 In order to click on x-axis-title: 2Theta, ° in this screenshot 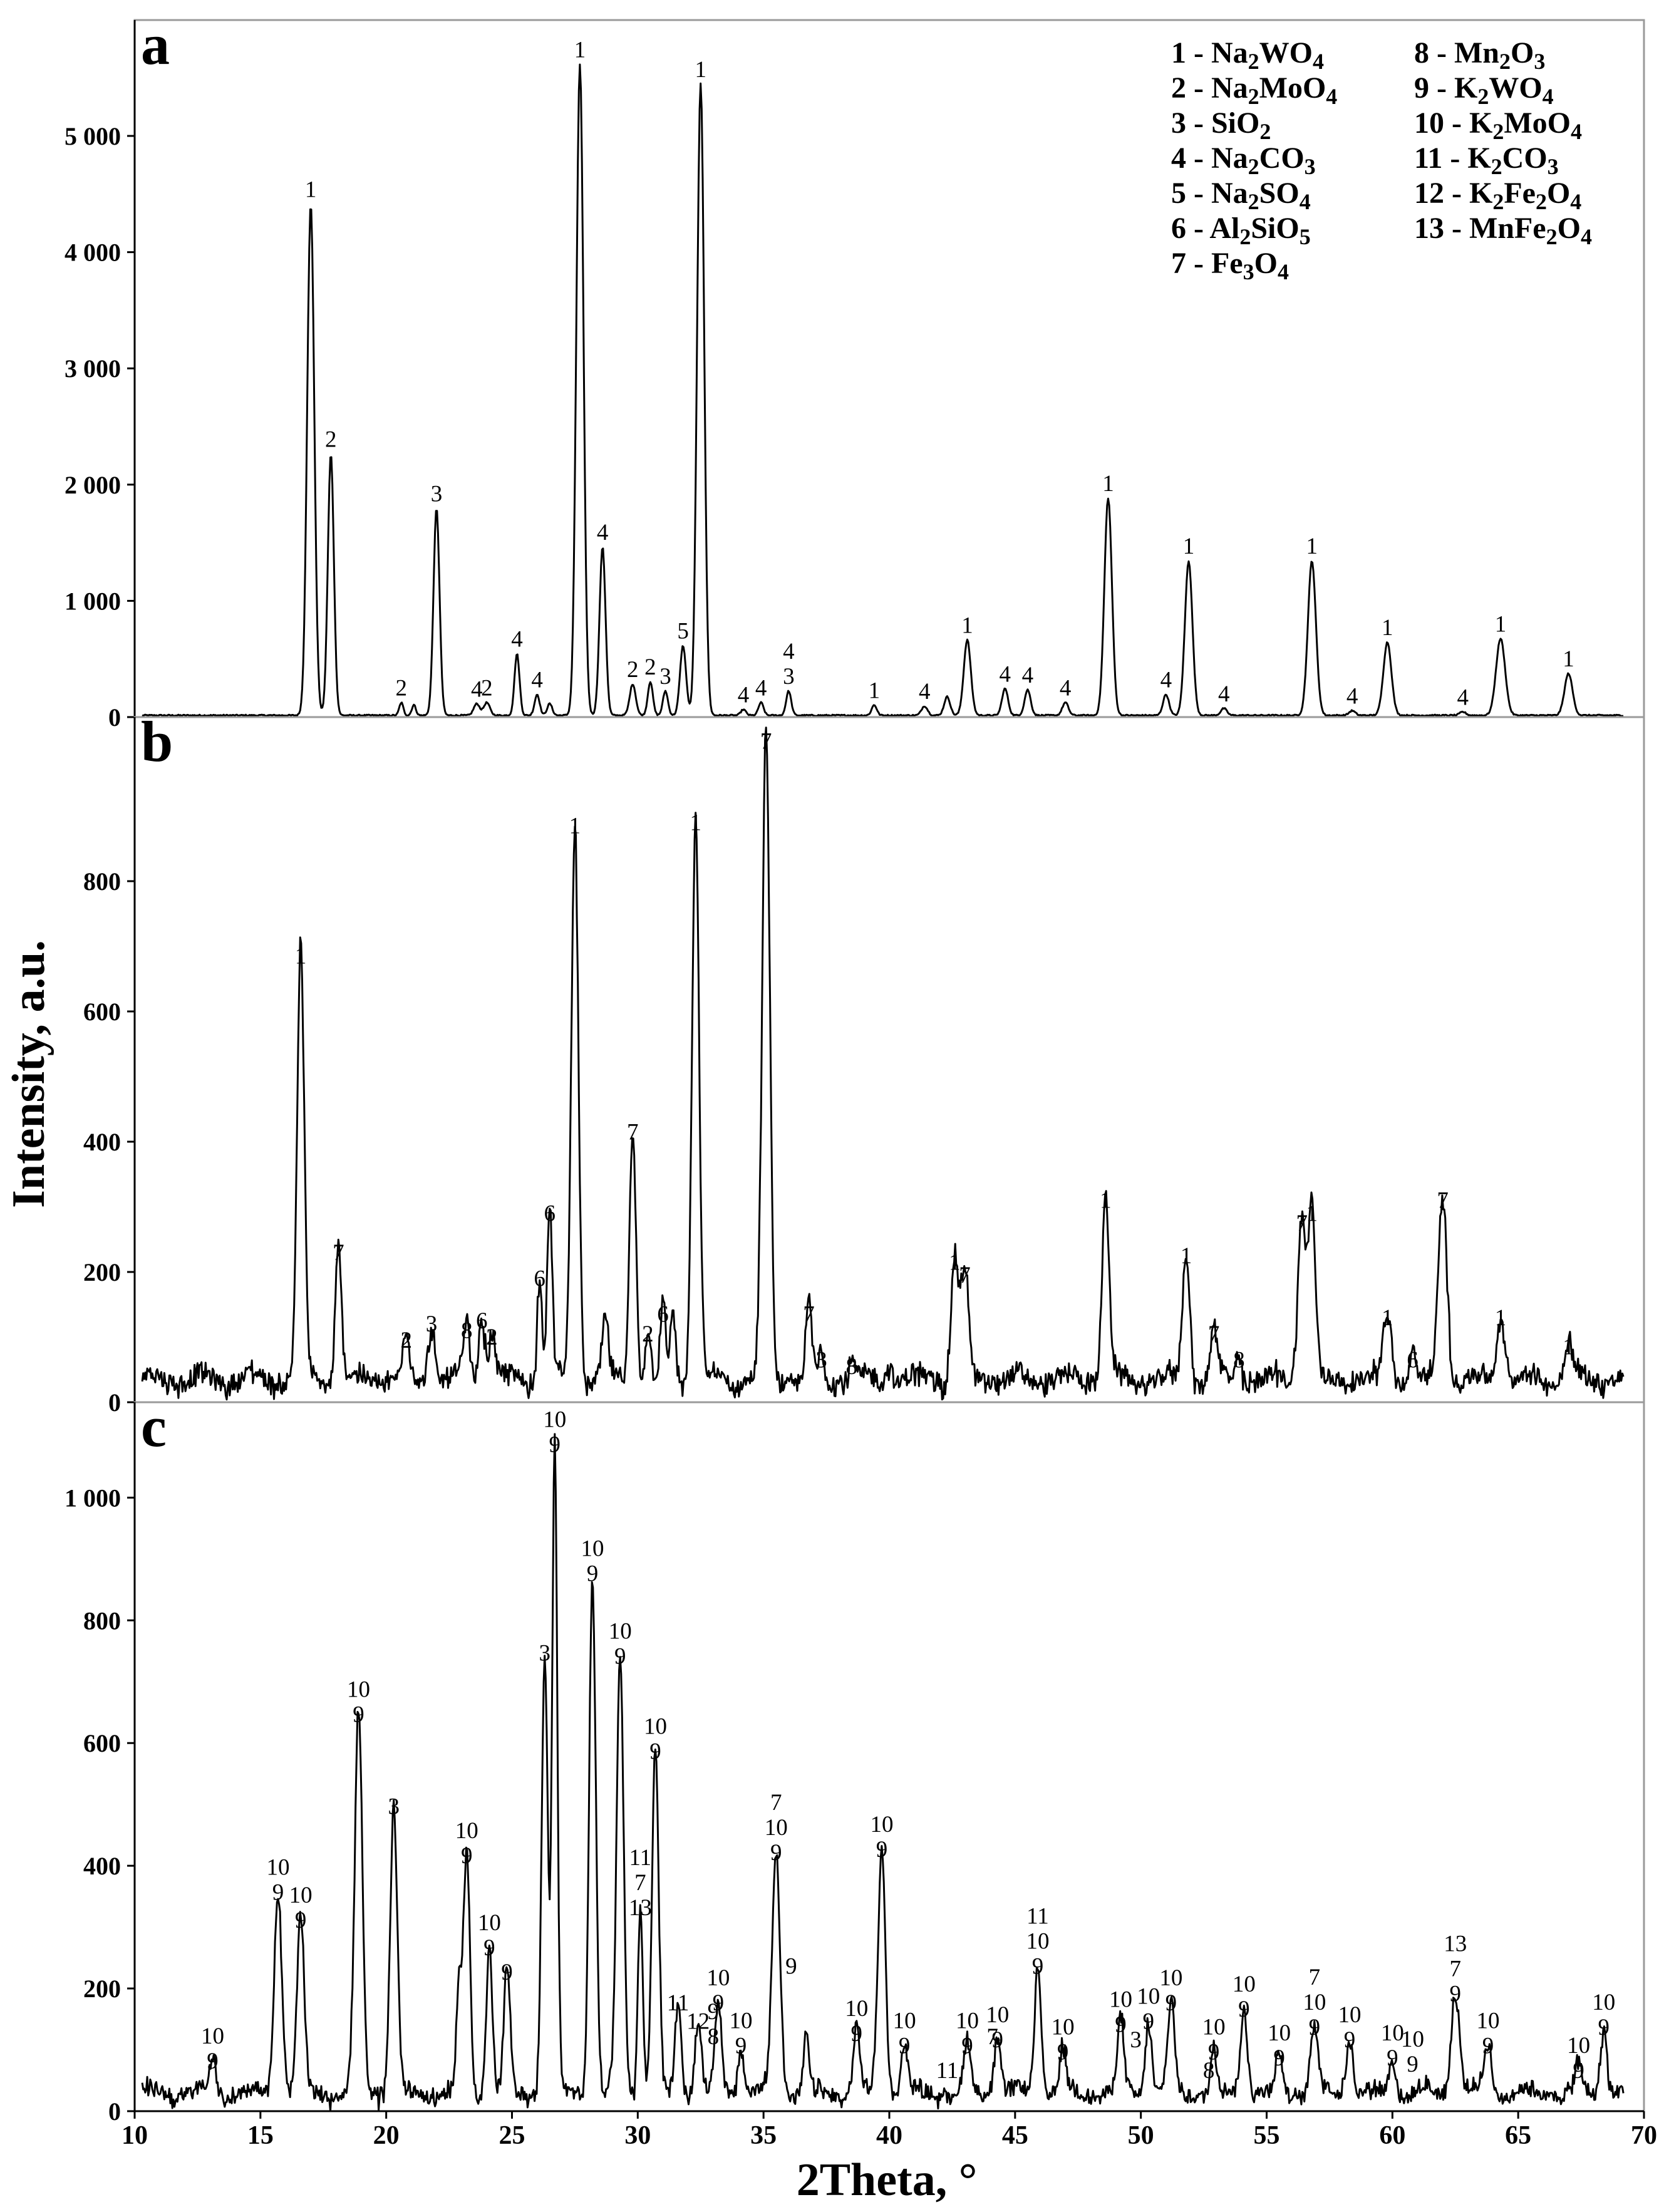, I will do `click(887, 2180)`.